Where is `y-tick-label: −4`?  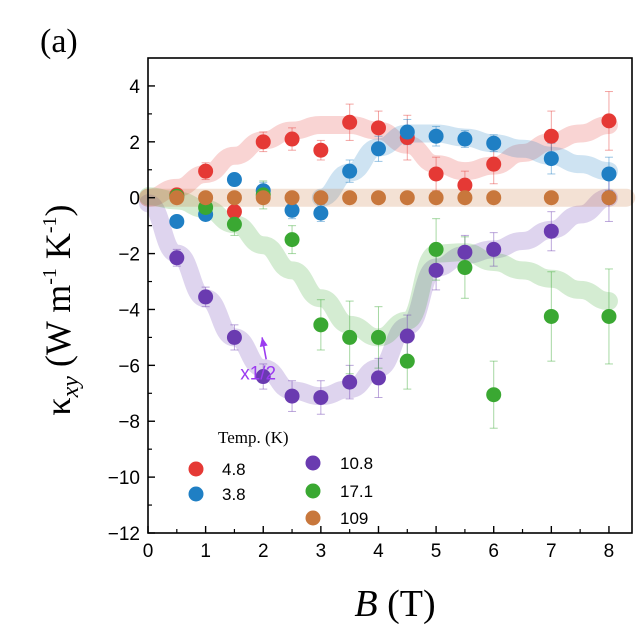 y-tick-label: −4 is located at coordinates (129, 310).